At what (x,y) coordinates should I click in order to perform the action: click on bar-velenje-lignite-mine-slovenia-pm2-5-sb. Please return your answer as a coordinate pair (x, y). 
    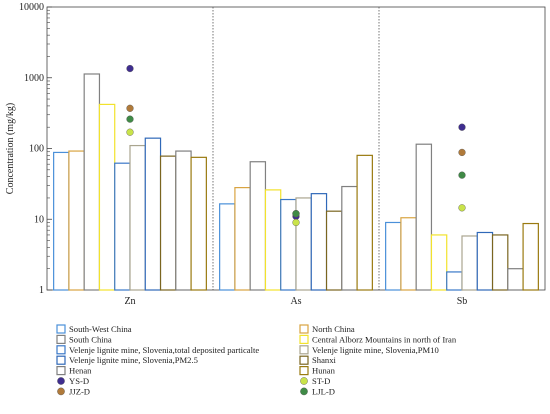
    Looking at the image, I should click on (485, 261).